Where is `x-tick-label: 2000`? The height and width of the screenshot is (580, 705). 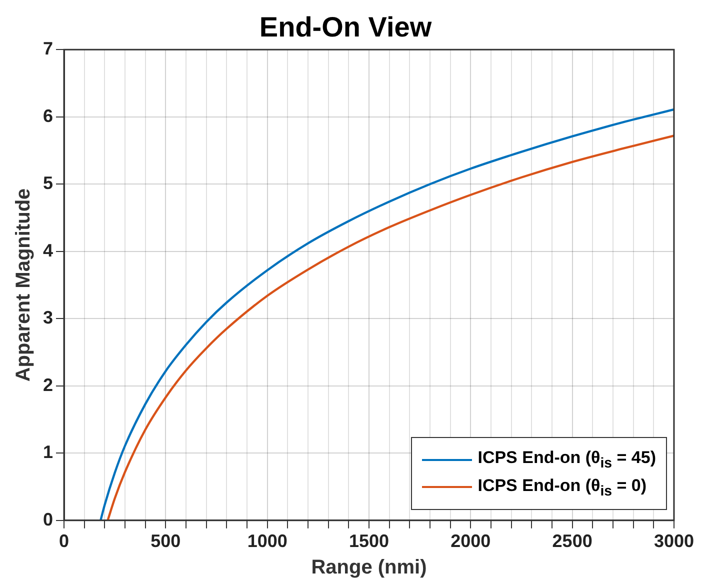
x-tick-label: 2000 is located at coordinates (470, 541).